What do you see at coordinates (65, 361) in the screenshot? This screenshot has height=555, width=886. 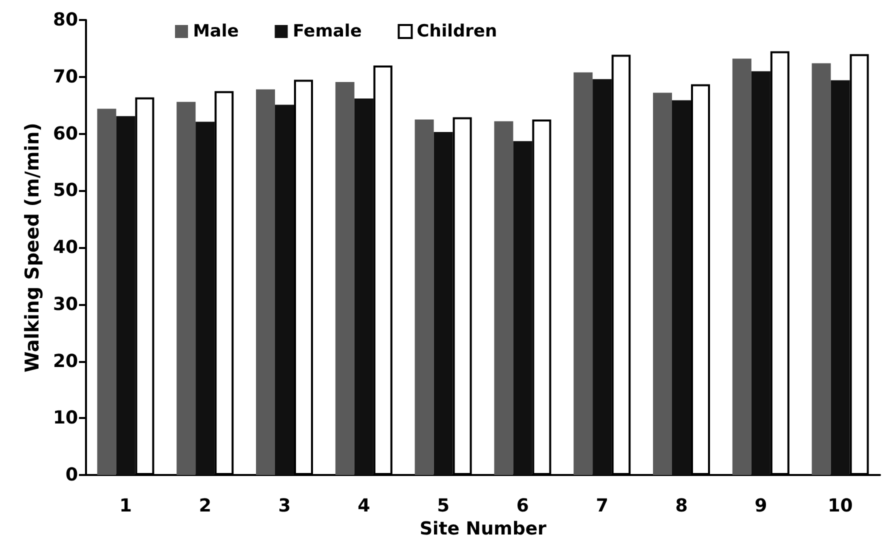 I see `y-tick-label: 20` at bounding box center [65, 361].